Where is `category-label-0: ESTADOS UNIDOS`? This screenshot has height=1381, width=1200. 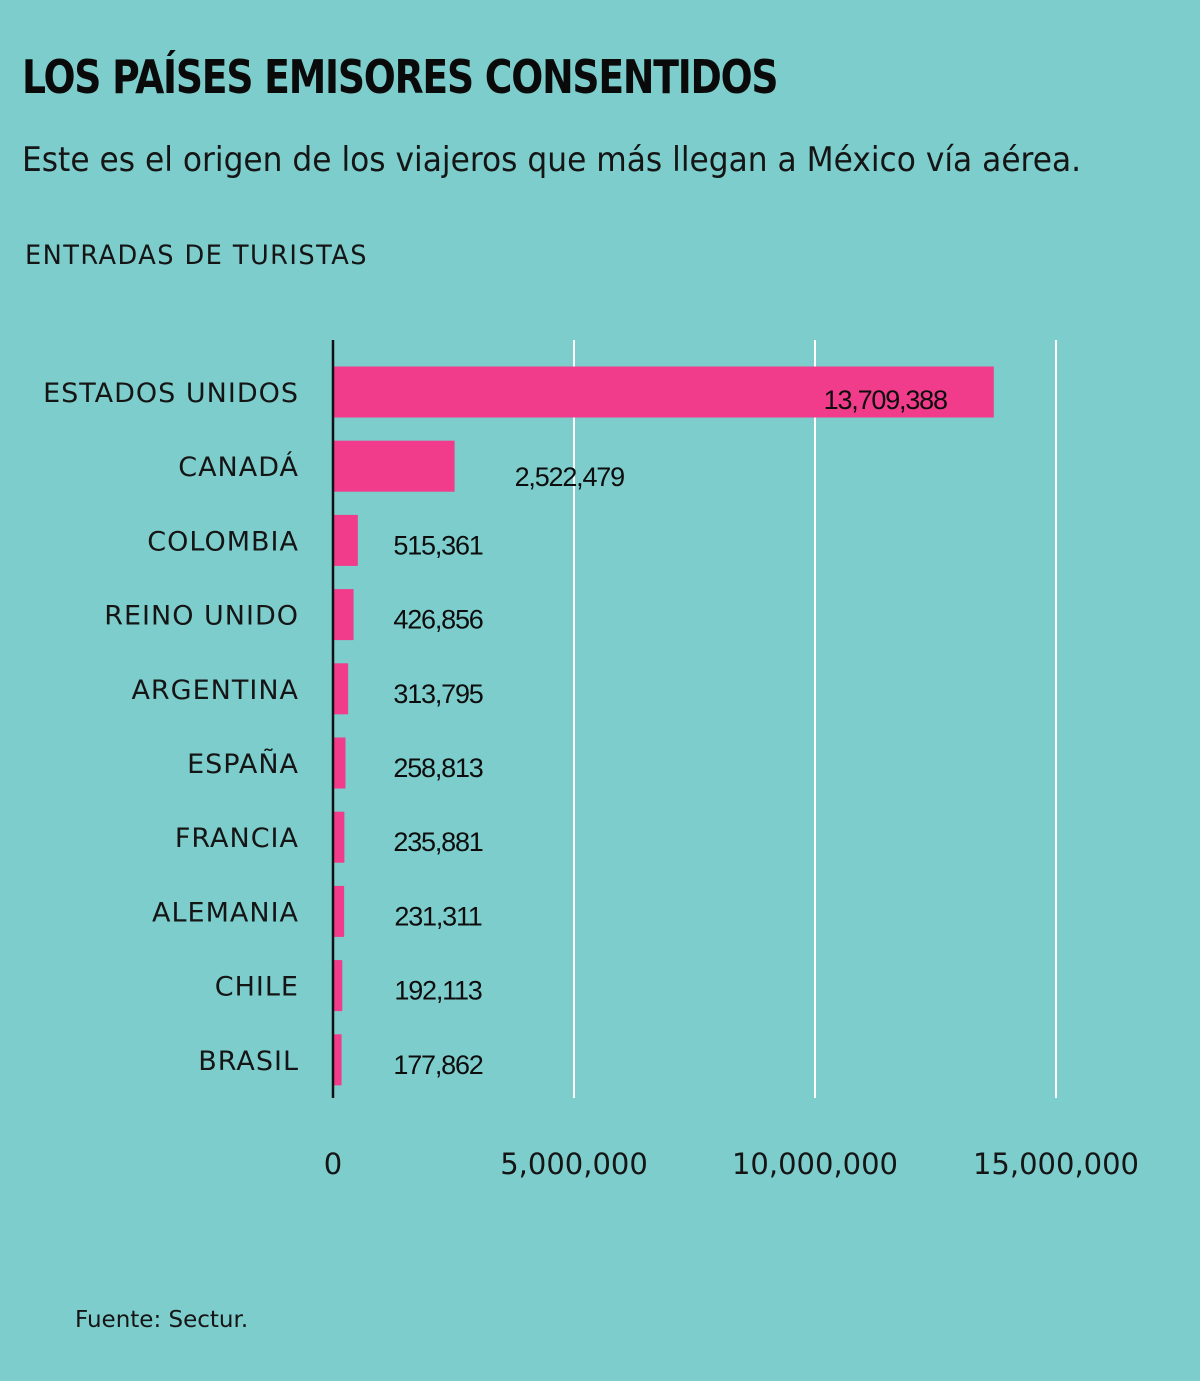
category-label-0: ESTADOS UNIDOS is located at coordinates (171, 393).